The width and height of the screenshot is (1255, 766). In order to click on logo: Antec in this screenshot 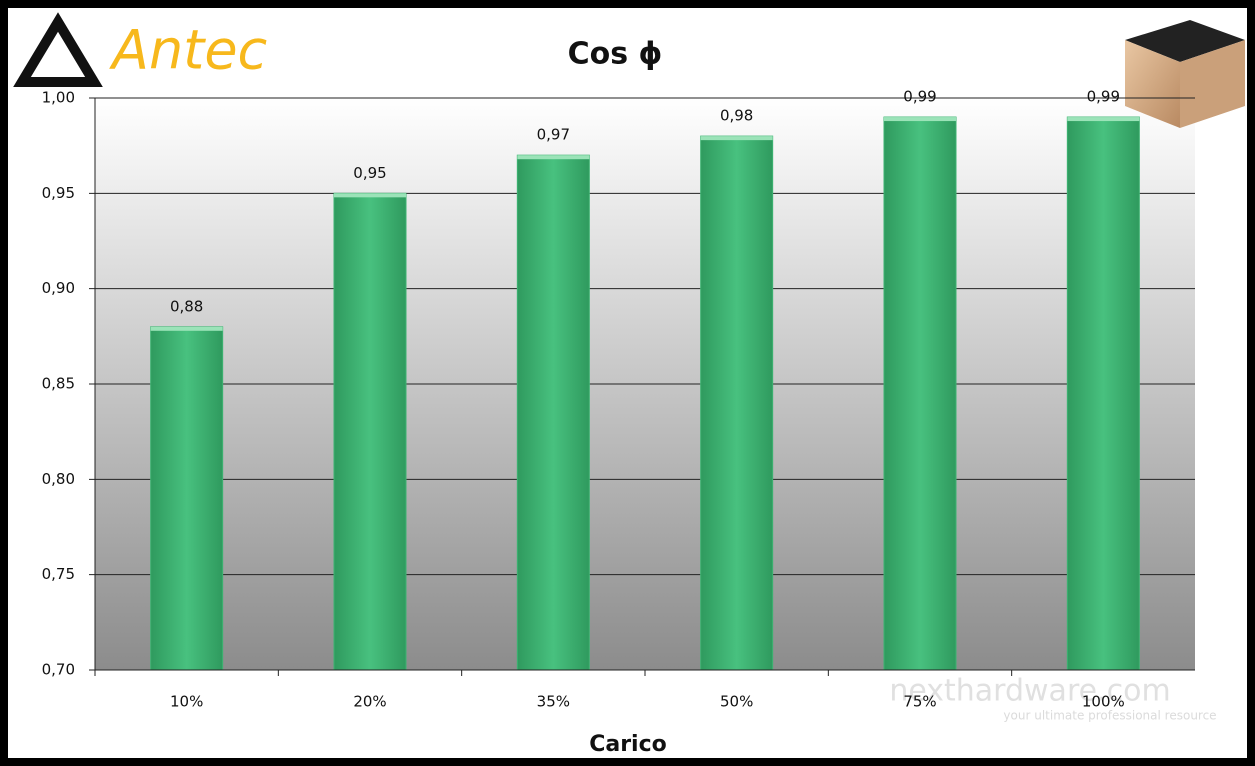, I will do `click(140, 49)`.